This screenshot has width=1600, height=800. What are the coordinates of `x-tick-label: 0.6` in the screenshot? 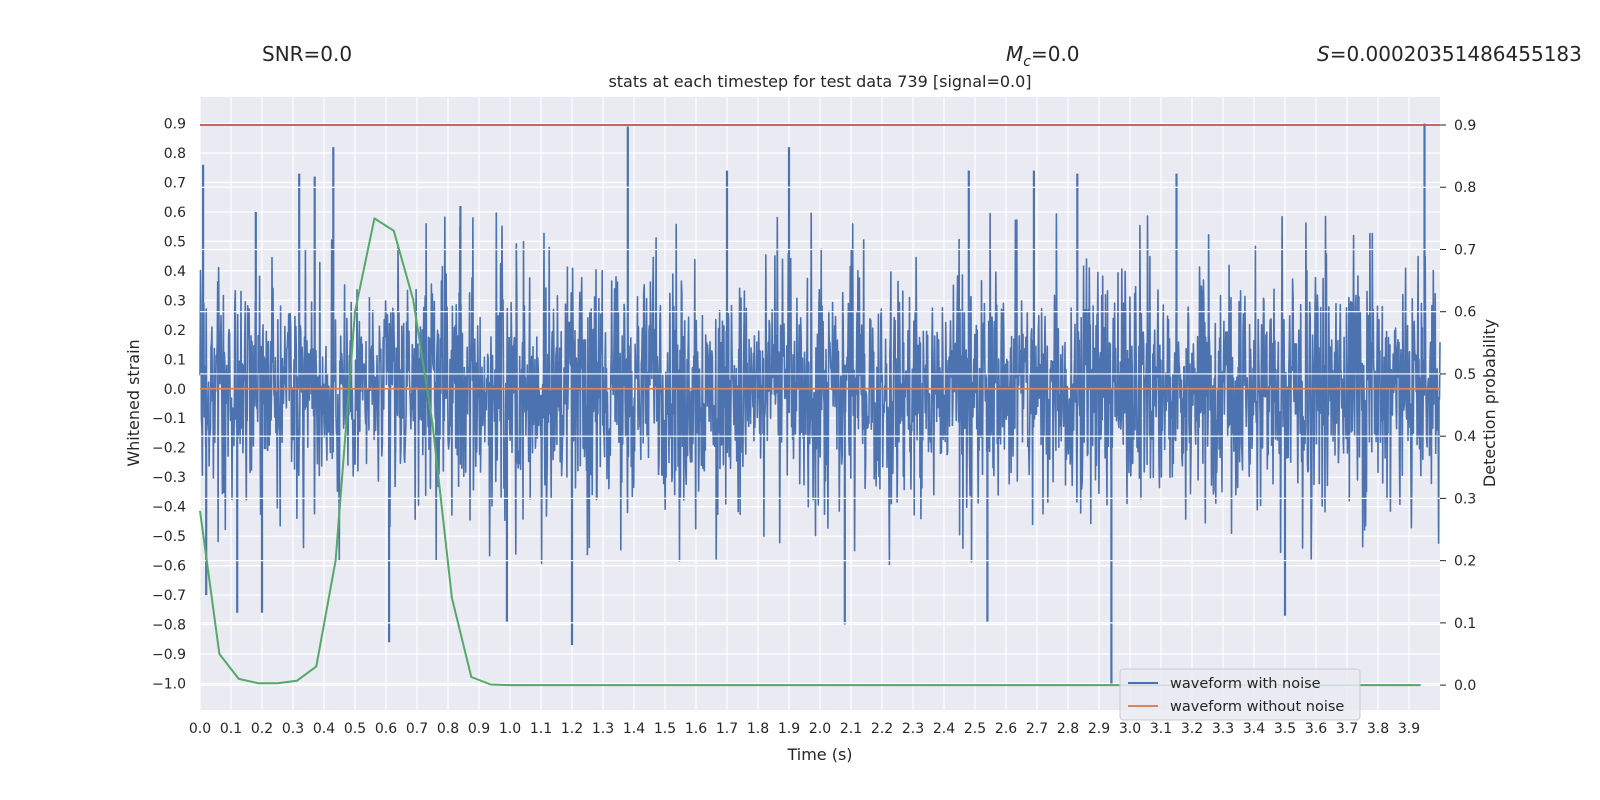 It's located at (386, 729).